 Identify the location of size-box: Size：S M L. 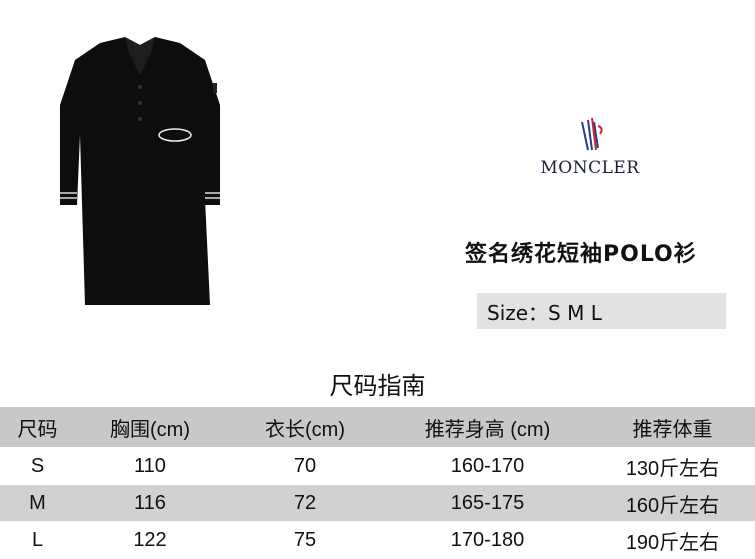
(601, 311).